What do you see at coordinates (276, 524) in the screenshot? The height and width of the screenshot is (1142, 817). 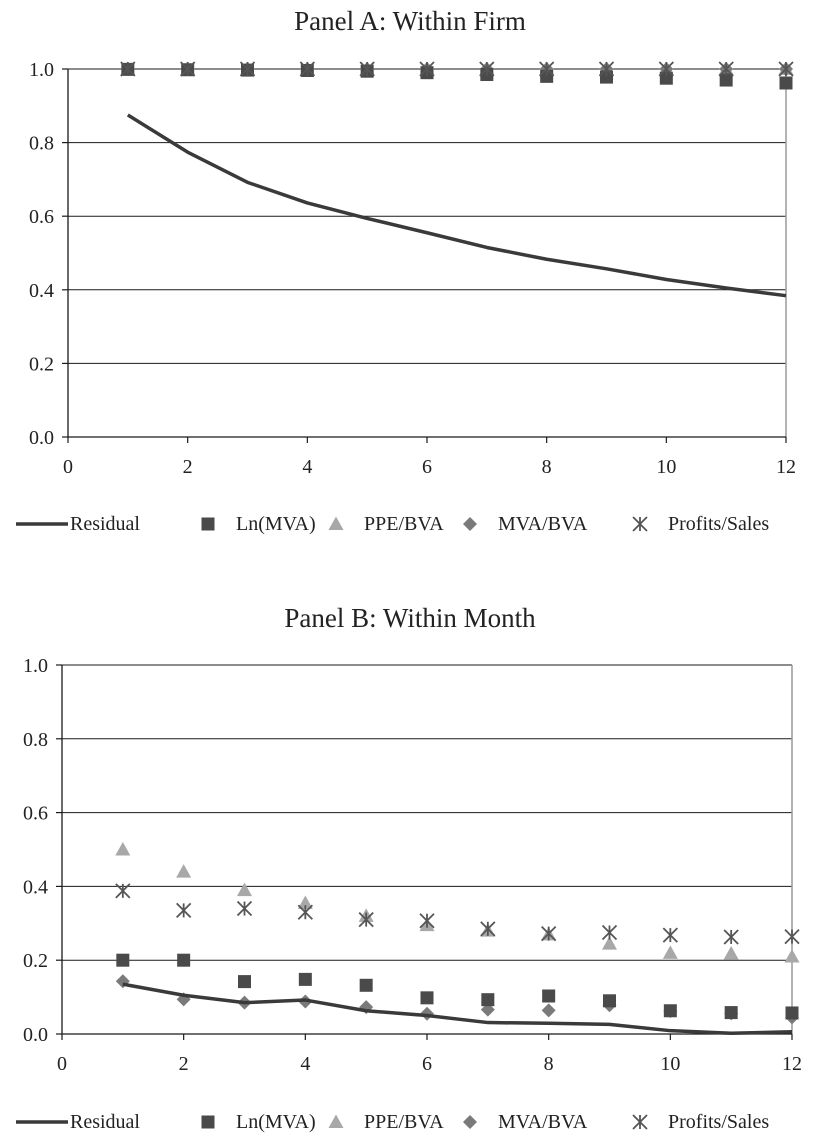 I see `panel-a-legend-ln-mva-label: Ln(MVA)` at bounding box center [276, 524].